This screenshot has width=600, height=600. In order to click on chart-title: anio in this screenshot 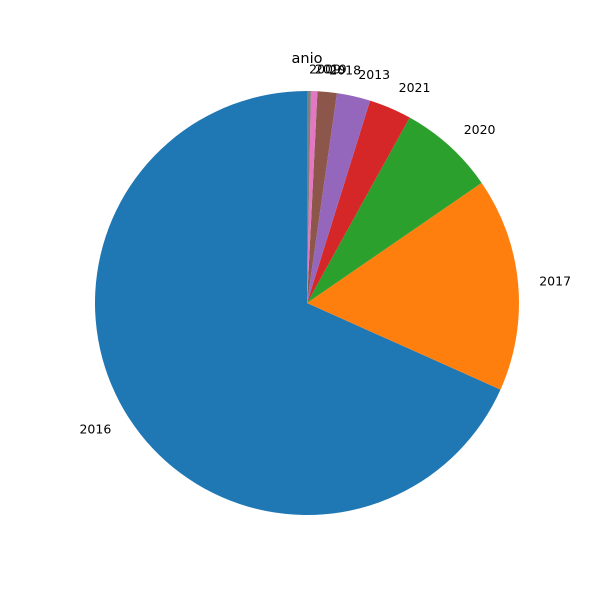, I will do `click(307, 59)`.